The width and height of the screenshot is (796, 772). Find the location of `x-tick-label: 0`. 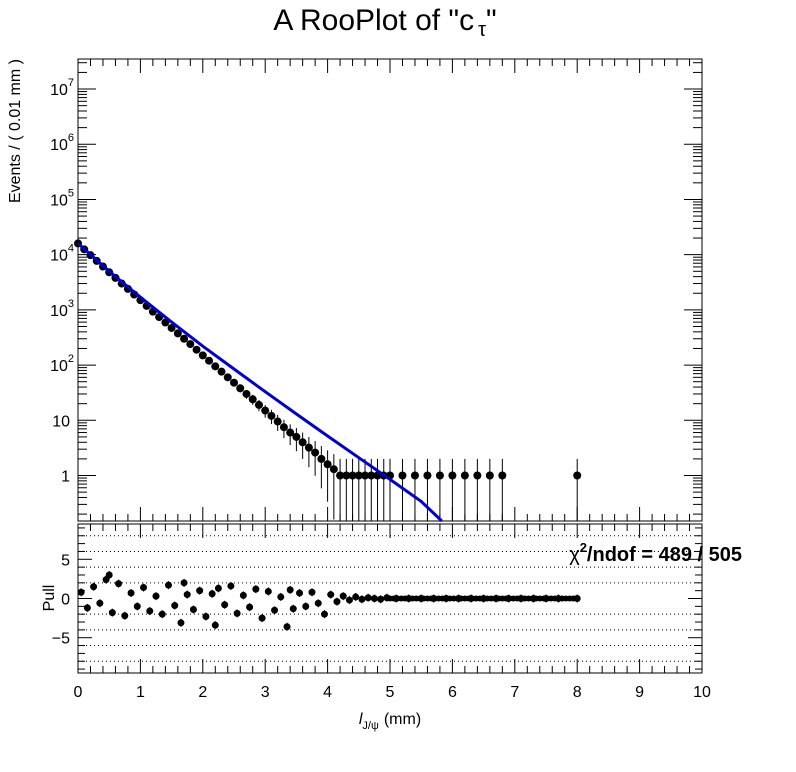

x-tick-label: 0 is located at coordinates (78, 692).